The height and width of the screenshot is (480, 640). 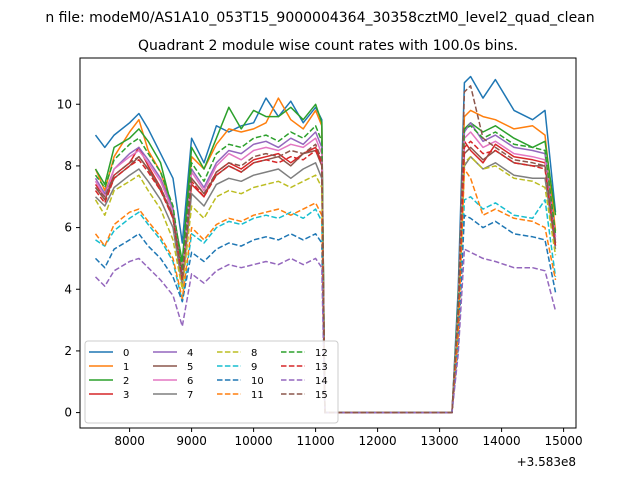 I want to click on legend-label-3: 3, so click(x=126, y=395).